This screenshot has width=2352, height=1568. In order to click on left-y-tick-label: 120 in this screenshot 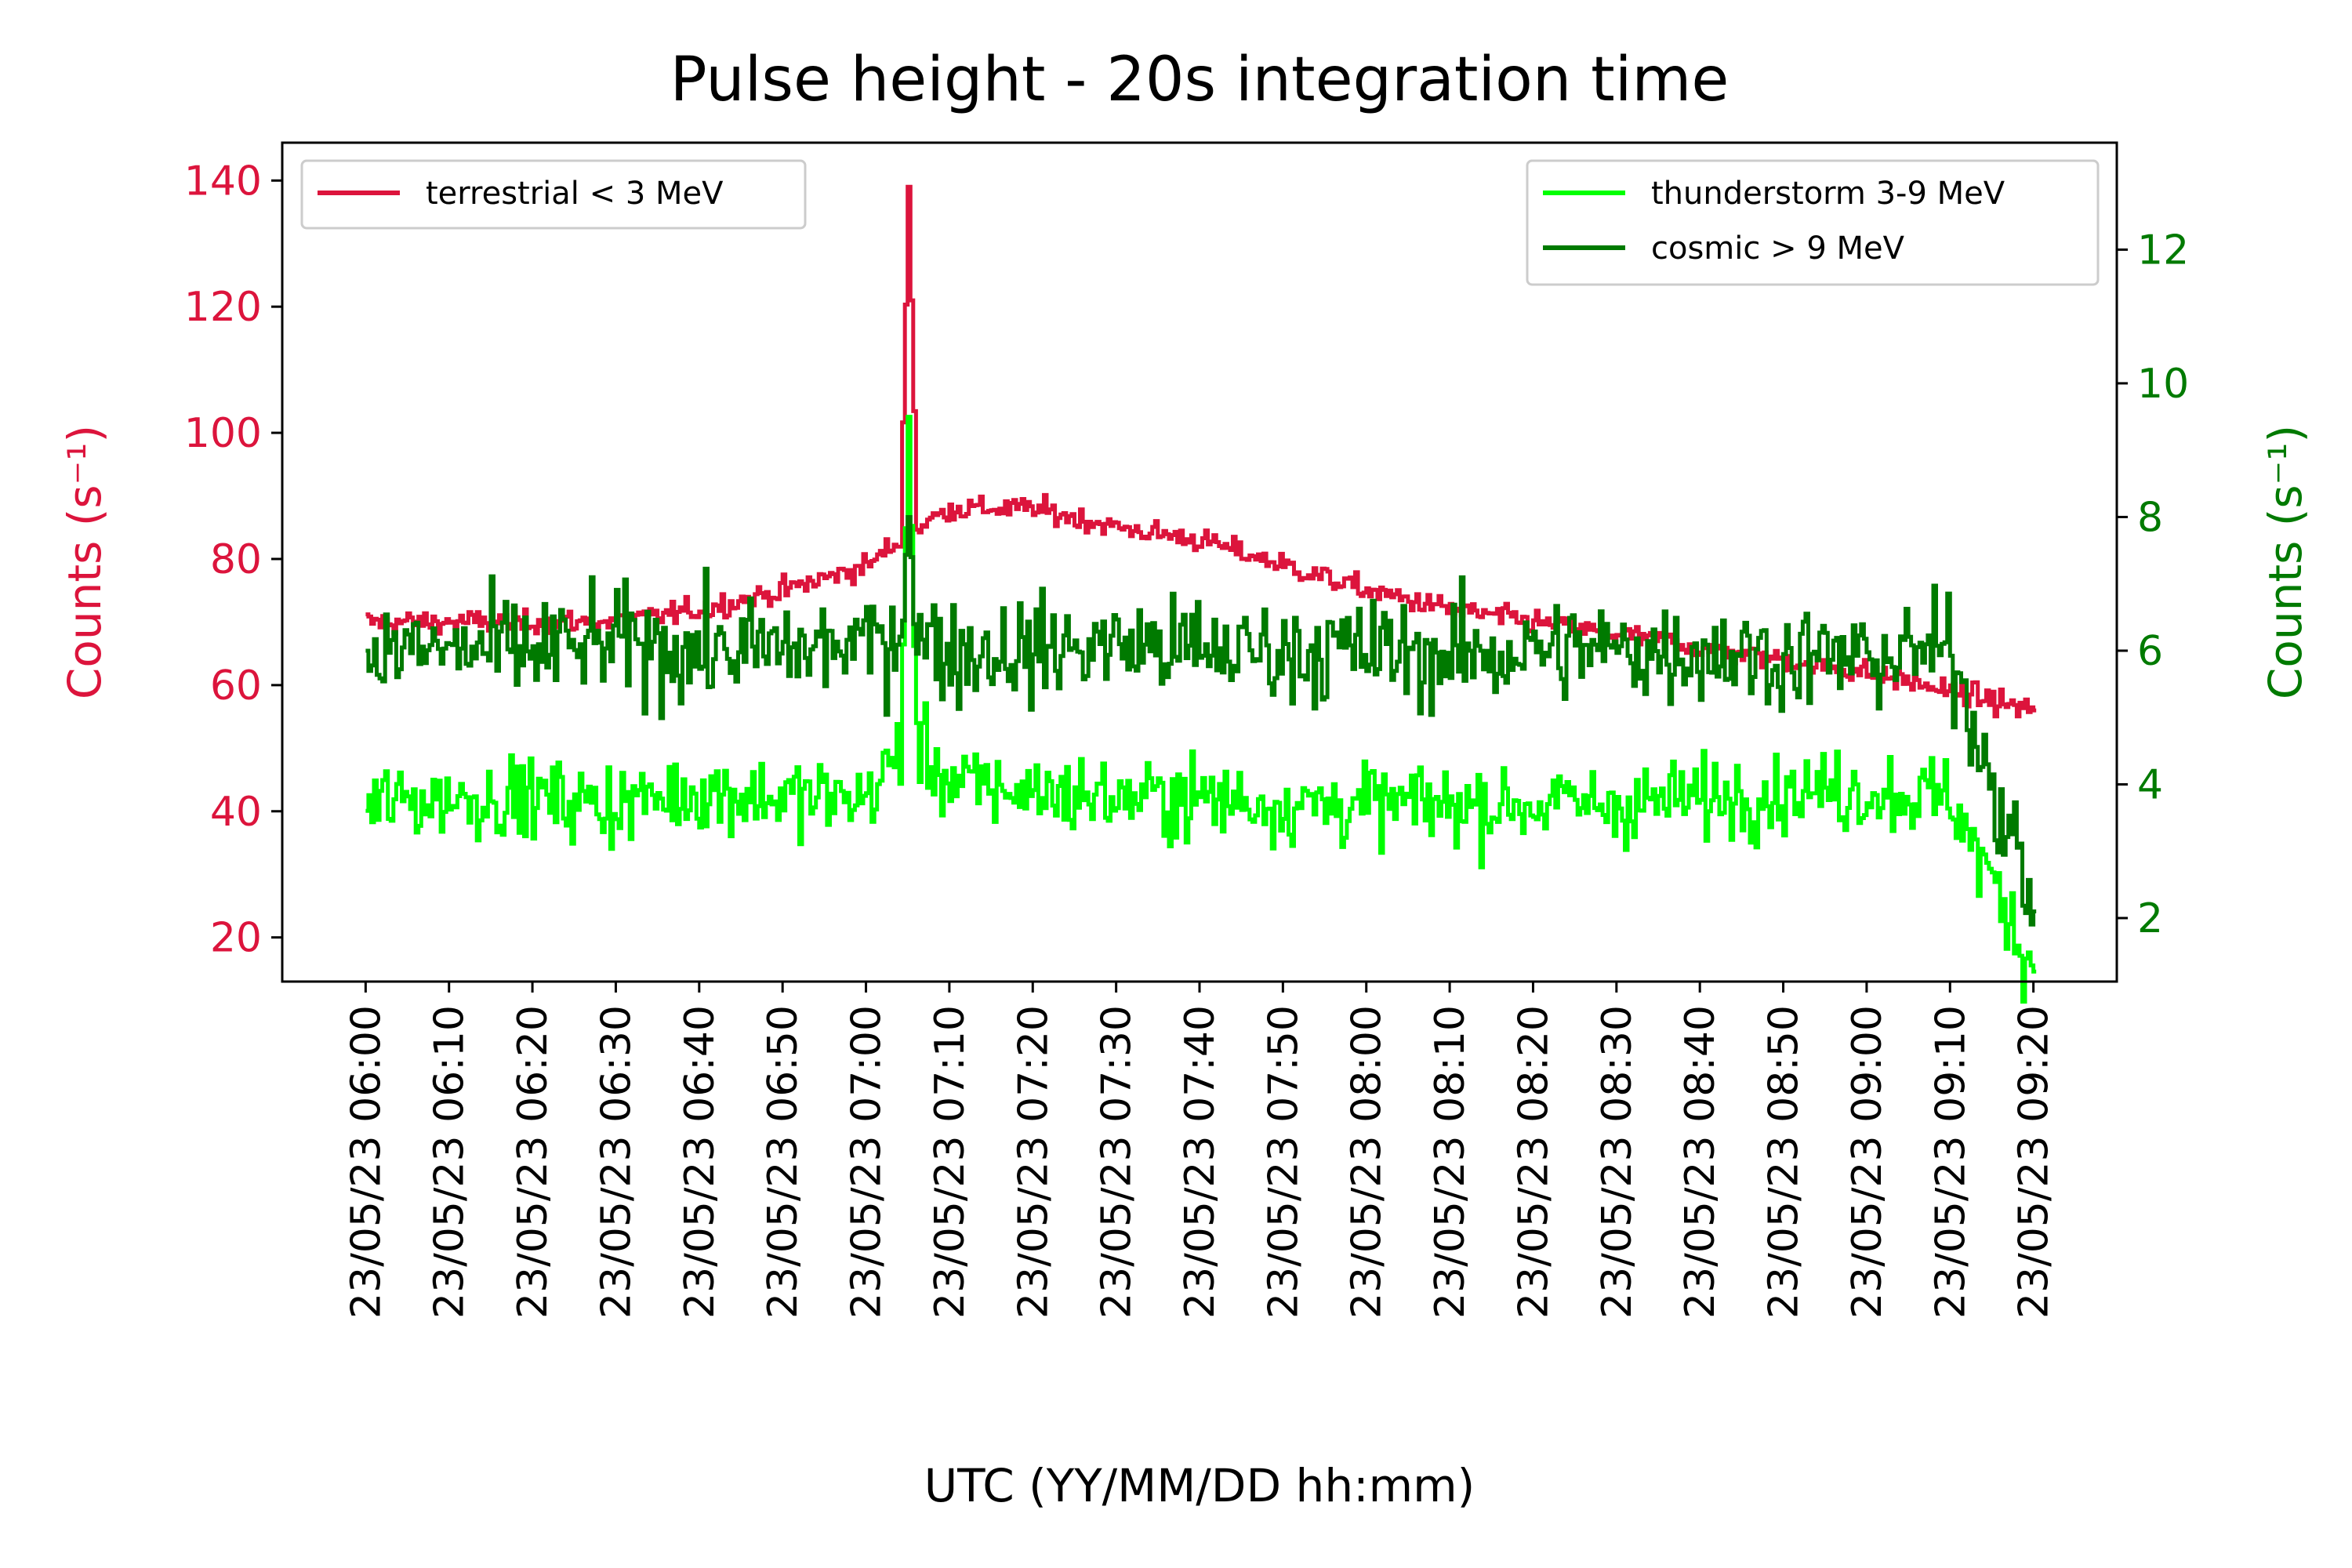, I will do `click(223, 307)`.